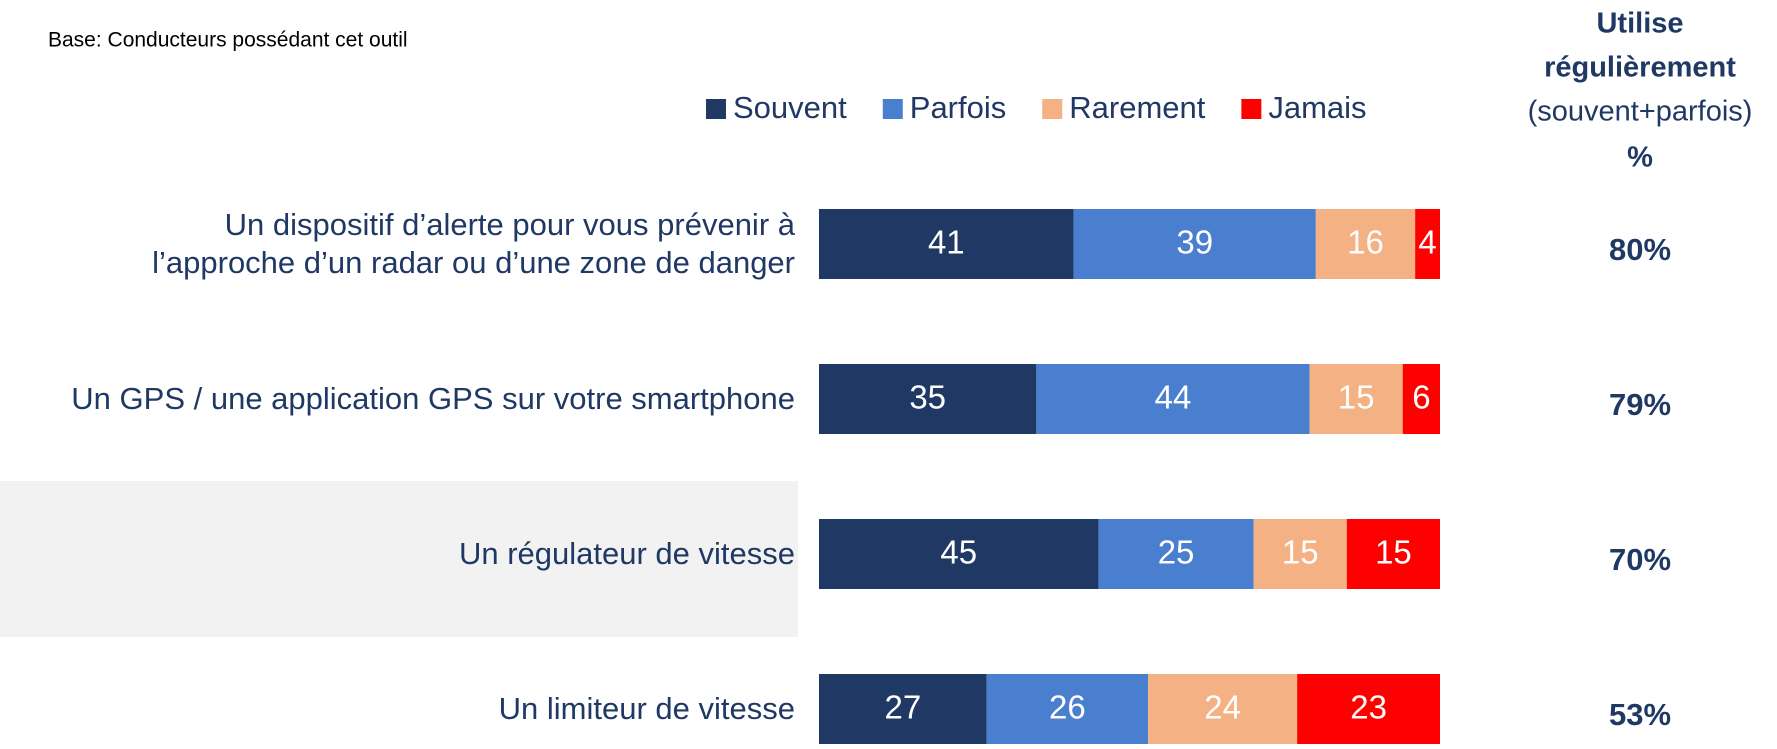 The width and height of the screenshot is (1777, 749). I want to click on column-header: (souvent+parfois), so click(1640, 112).